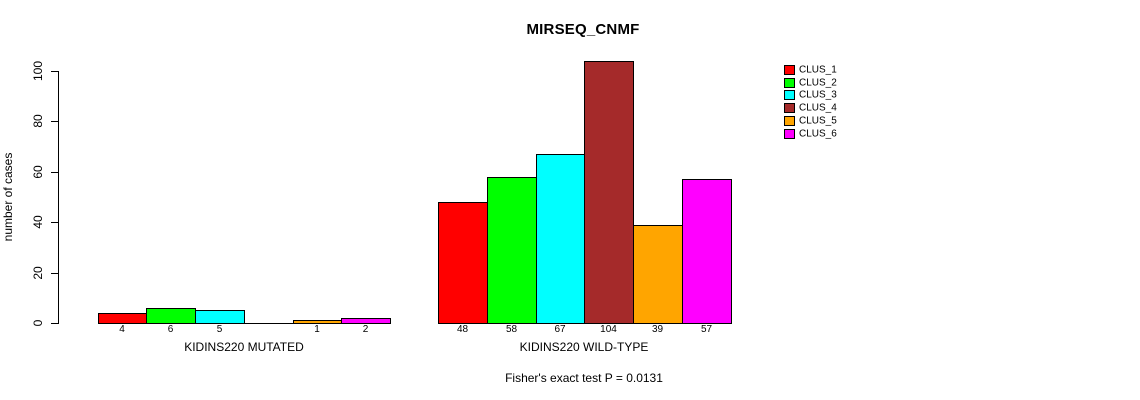 The height and width of the screenshot is (400, 1140). What do you see at coordinates (512, 250) in the screenshot?
I see `bar-CLUS_2-group2` at bounding box center [512, 250].